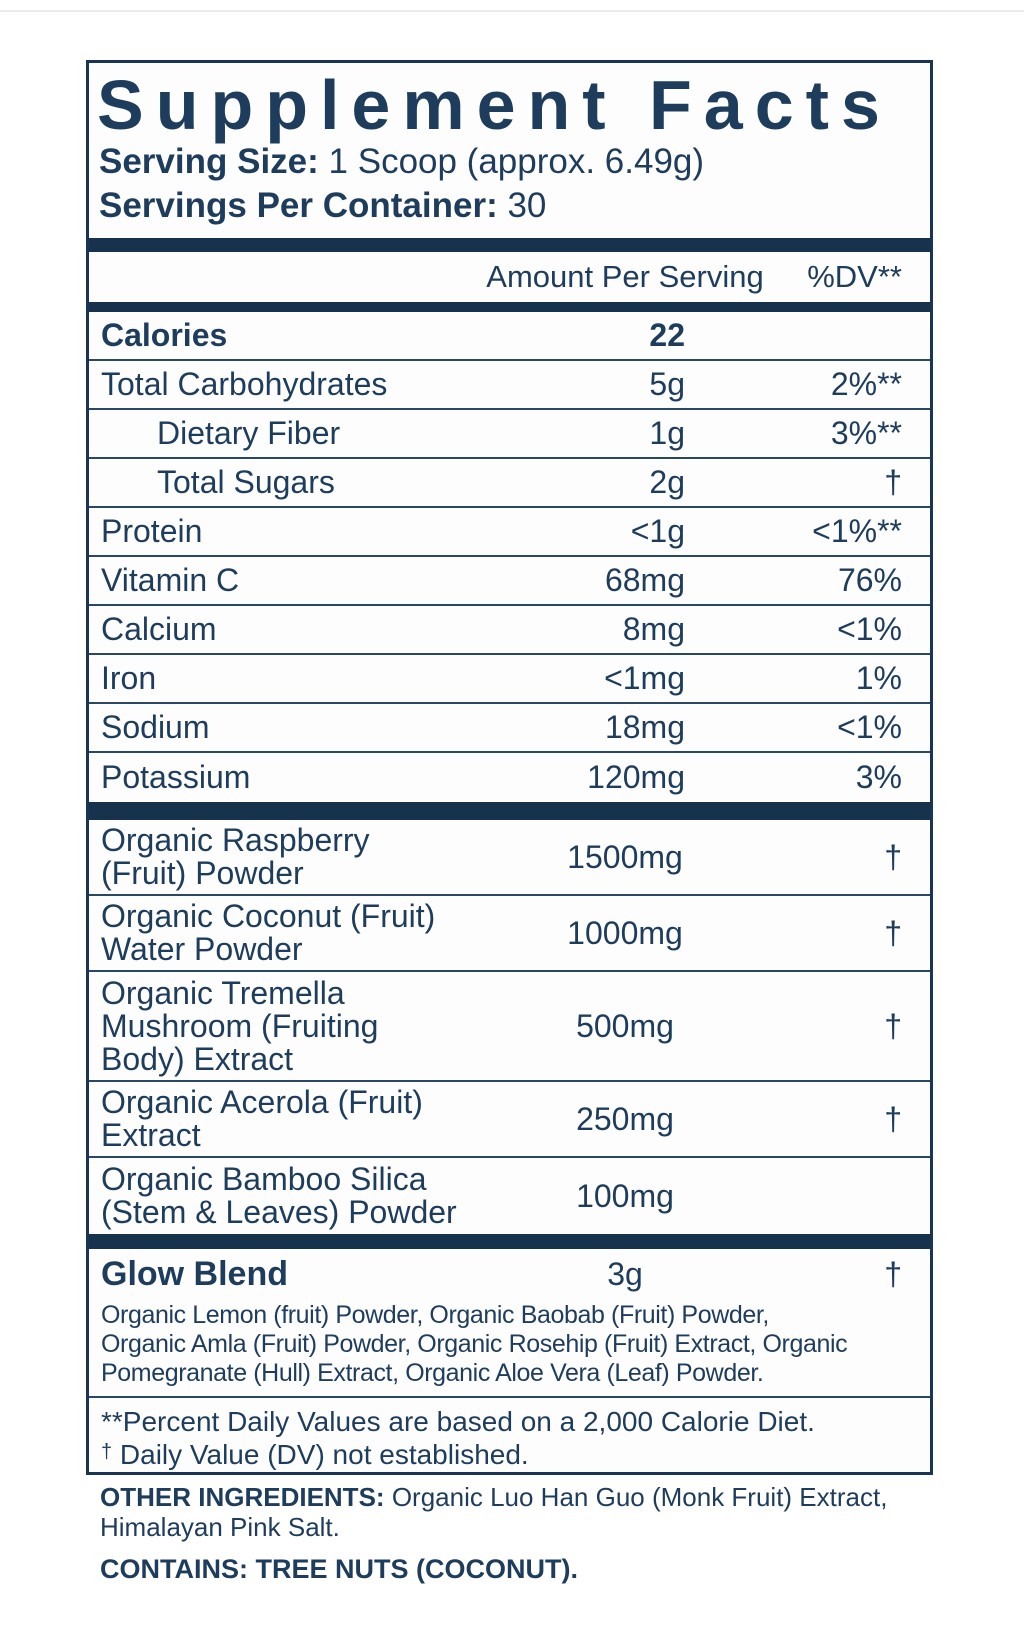 The width and height of the screenshot is (1024, 1638). Describe the element at coordinates (194, 1273) in the screenshot. I see `glow-blend-name: Glow Blend` at that location.